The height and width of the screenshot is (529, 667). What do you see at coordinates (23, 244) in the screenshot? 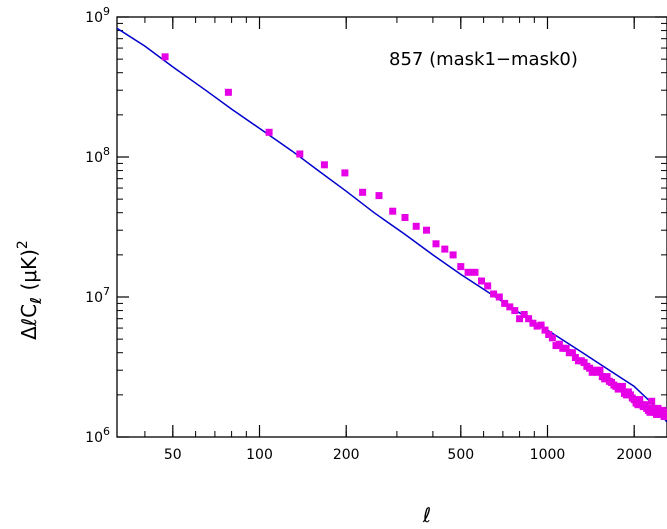
I see `y-axis-title-superscript: 2` at bounding box center [23, 244].